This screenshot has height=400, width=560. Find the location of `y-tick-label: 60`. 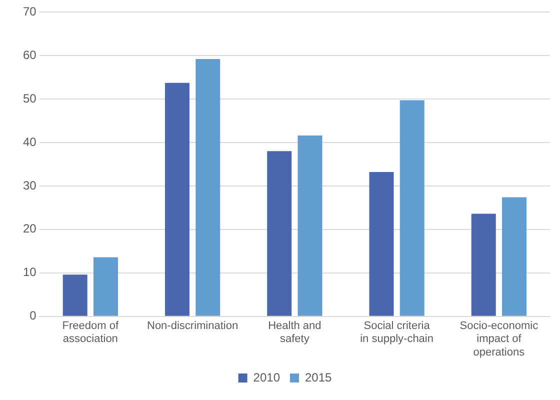

y-tick-label: 60 is located at coordinates (29, 55).